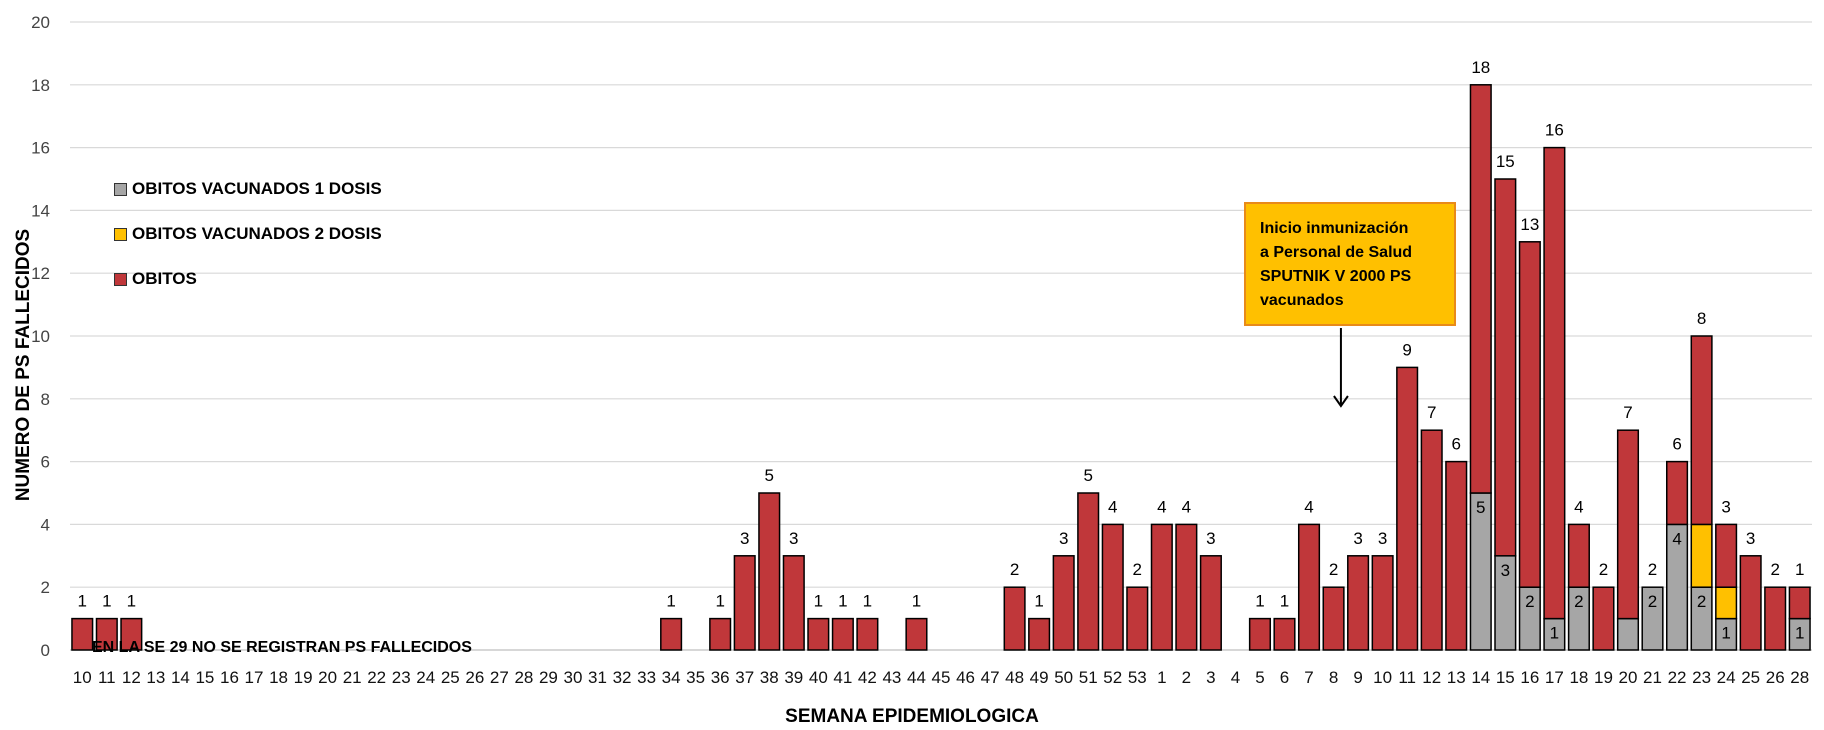 This screenshot has width=1824, height=730. I want to click on data-label: 16, so click(1554, 130).